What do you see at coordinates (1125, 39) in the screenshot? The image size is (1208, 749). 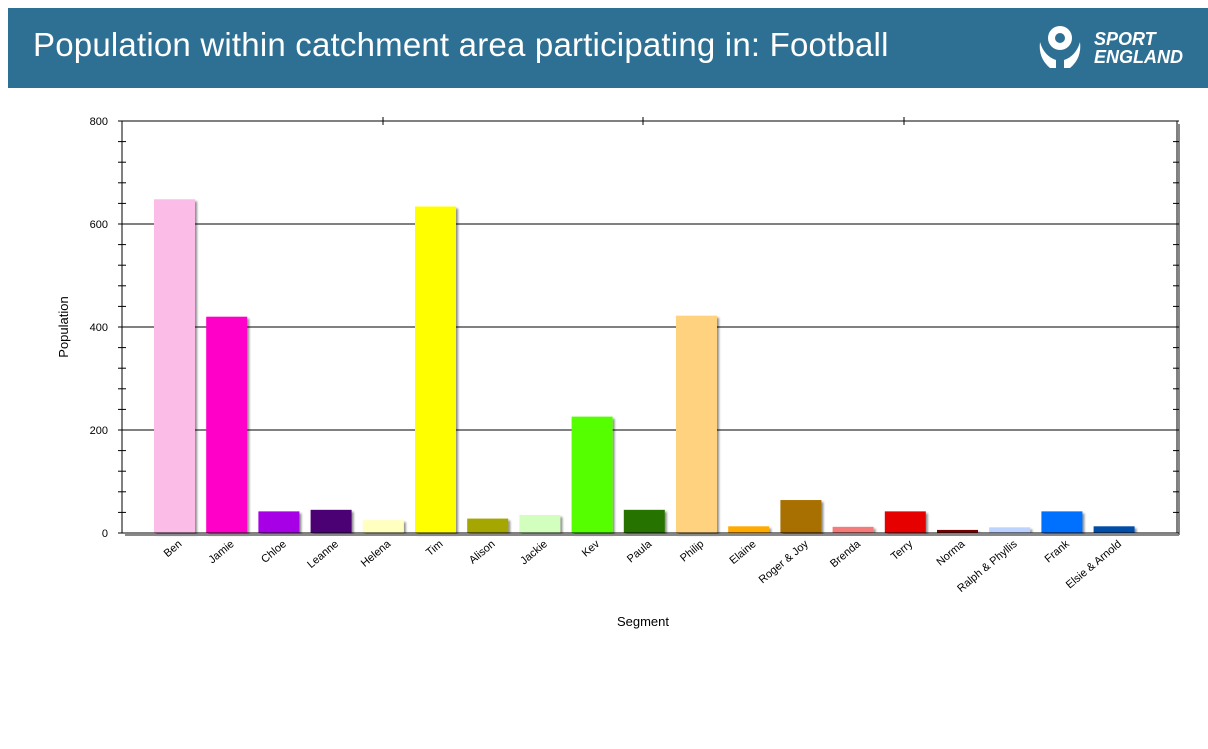 I see `logo-line-1: SPORT` at bounding box center [1125, 39].